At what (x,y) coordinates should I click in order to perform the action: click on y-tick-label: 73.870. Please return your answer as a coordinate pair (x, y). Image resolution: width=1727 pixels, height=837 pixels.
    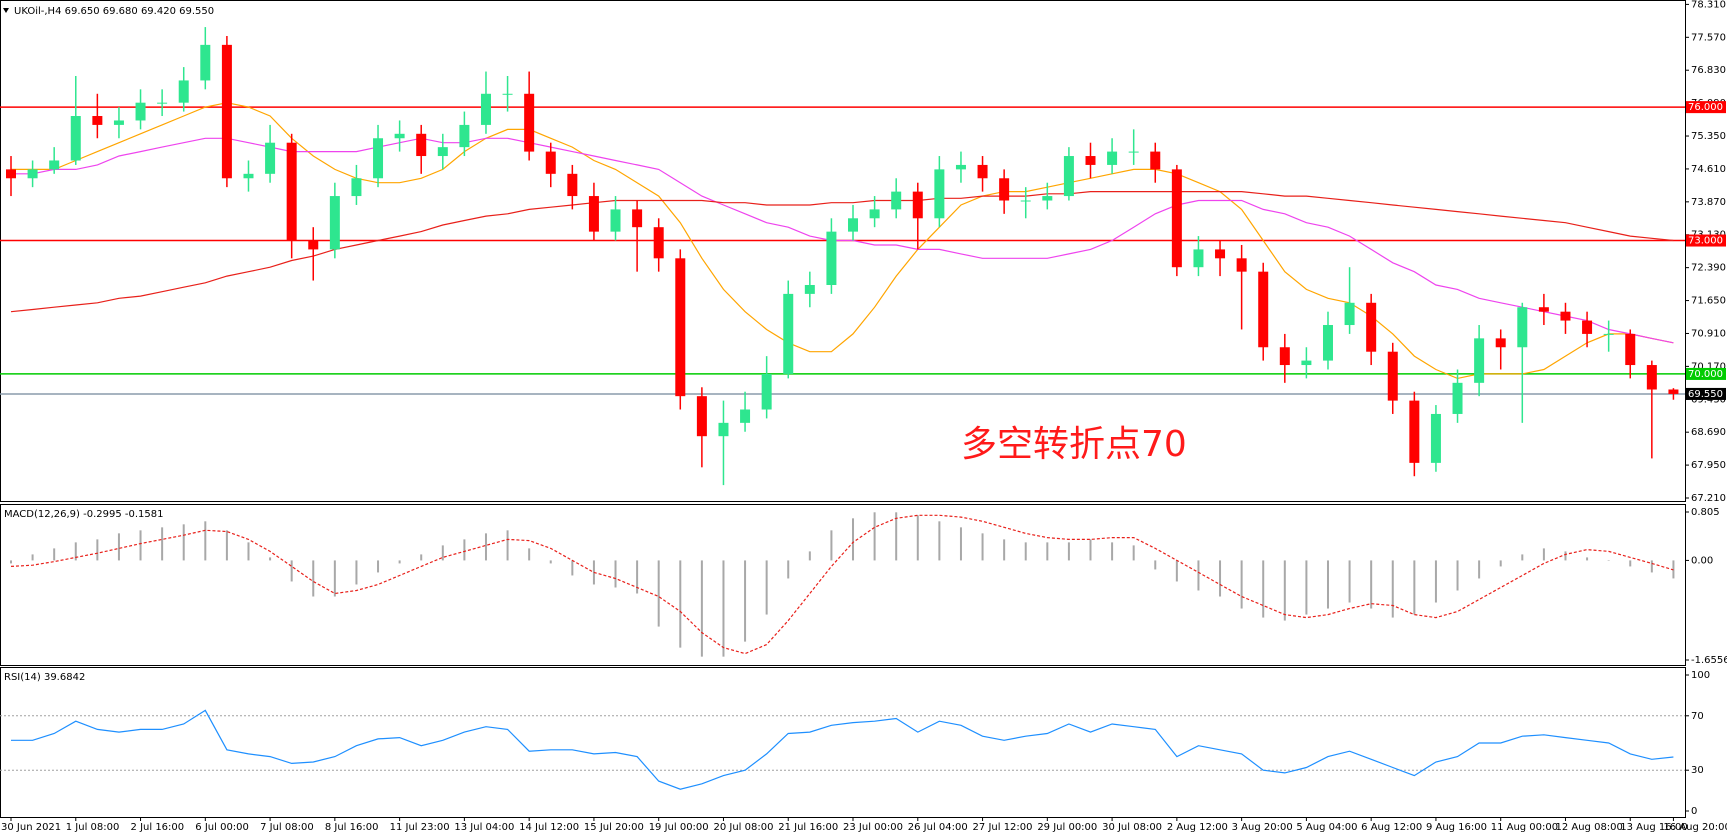
    Looking at the image, I should click on (1708, 202).